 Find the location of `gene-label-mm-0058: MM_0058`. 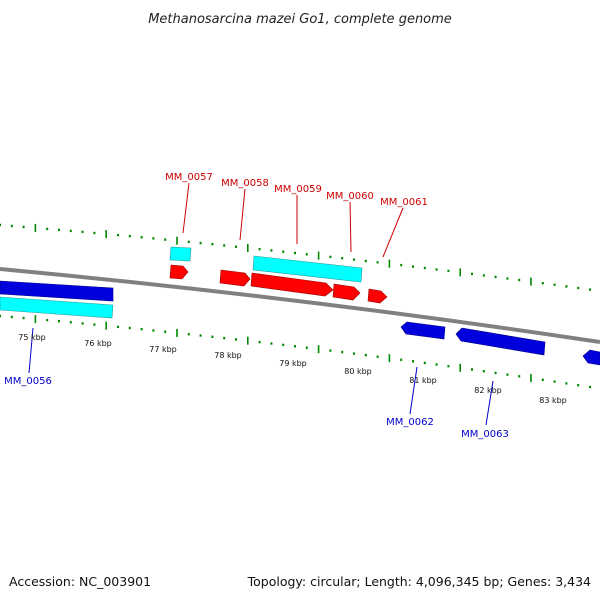

gene-label-mm-0058: MM_0058 is located at coordinates (245, 183).